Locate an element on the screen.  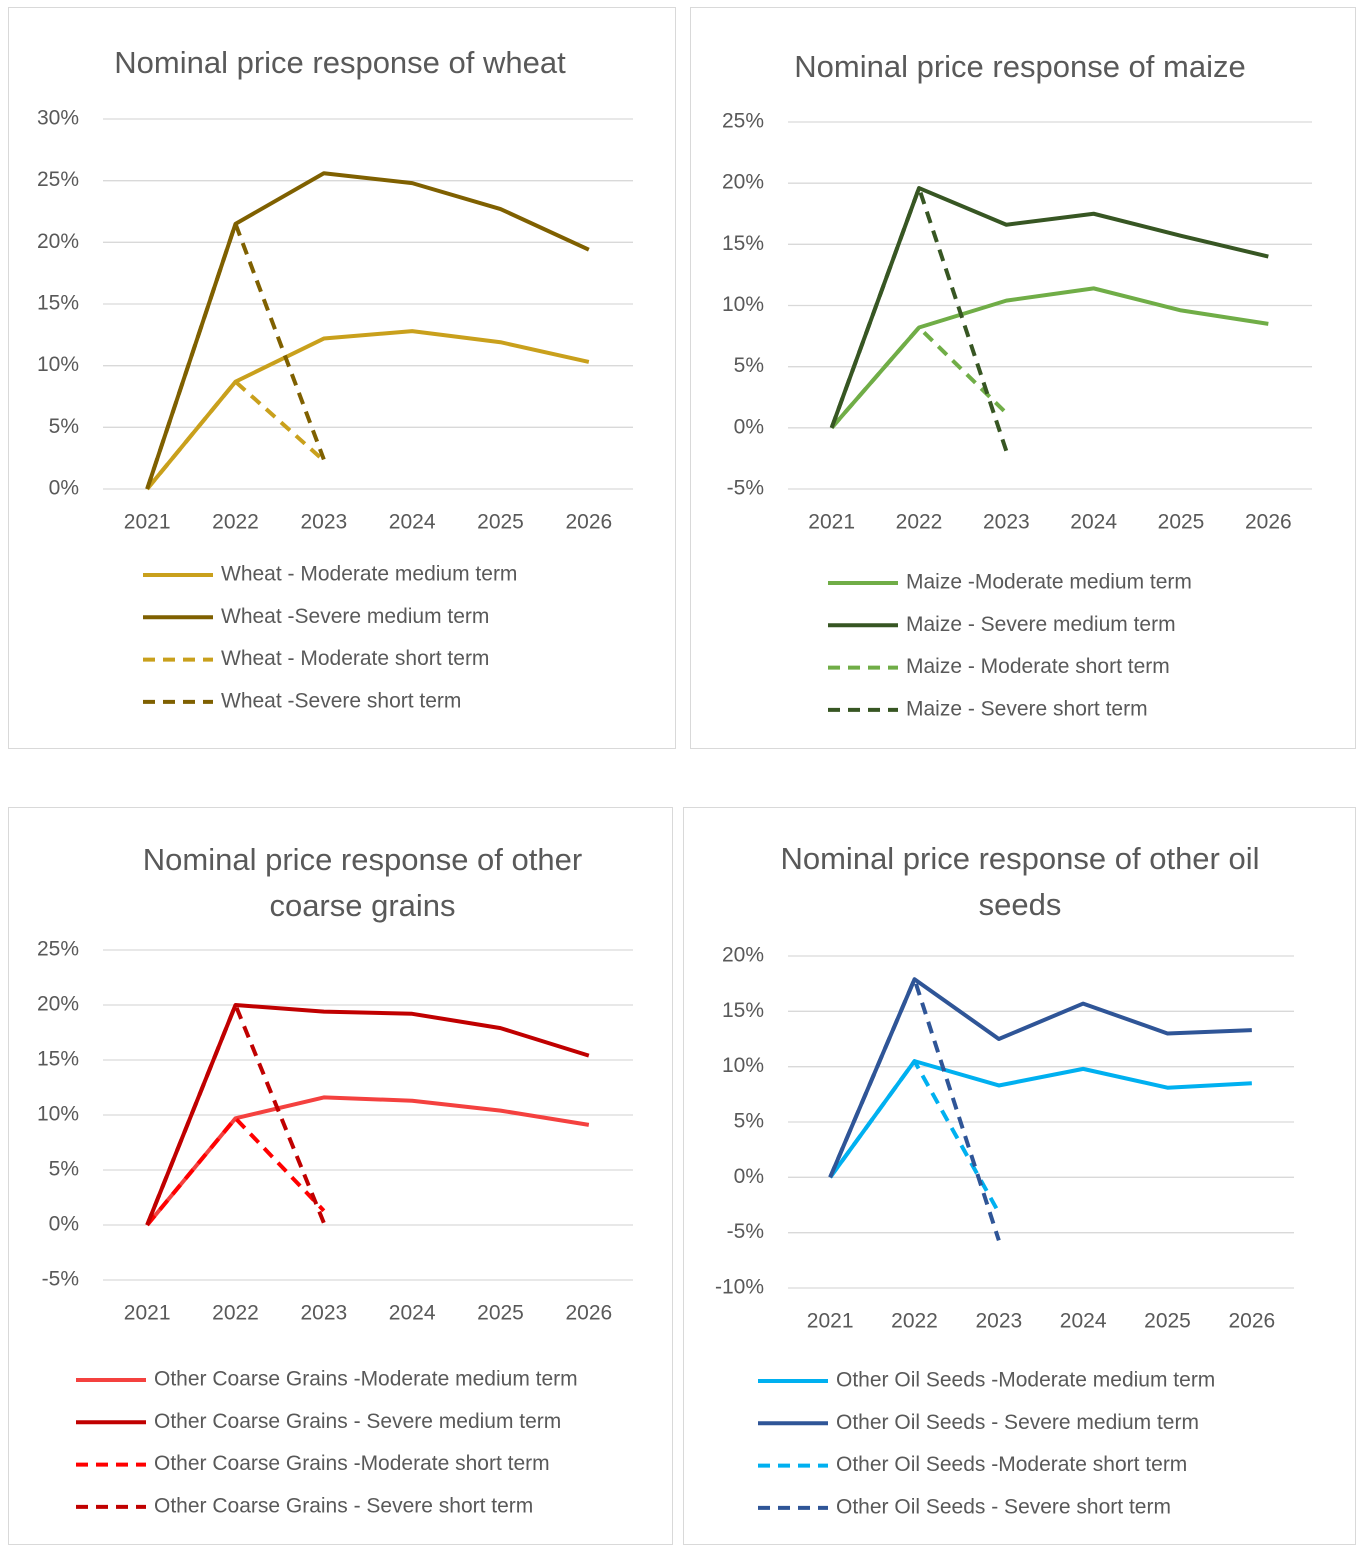
legend-label: Wheat - Moderate short term is located at coordinates (355, 658).